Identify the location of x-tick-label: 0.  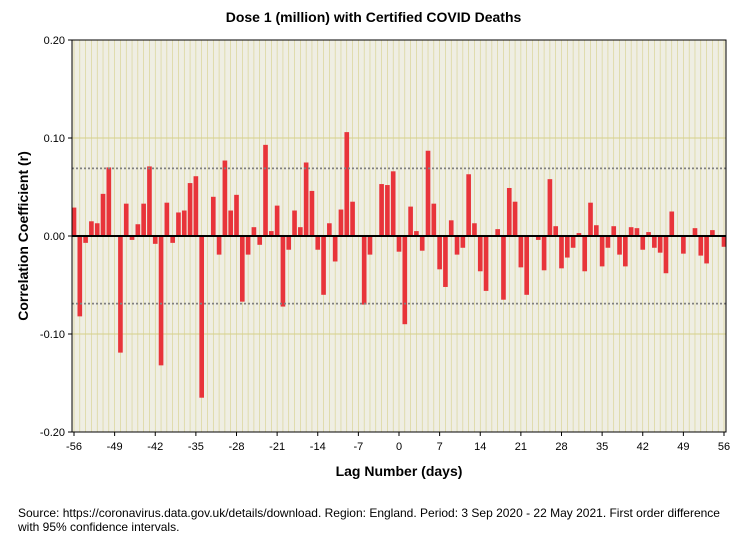
(399, 447).